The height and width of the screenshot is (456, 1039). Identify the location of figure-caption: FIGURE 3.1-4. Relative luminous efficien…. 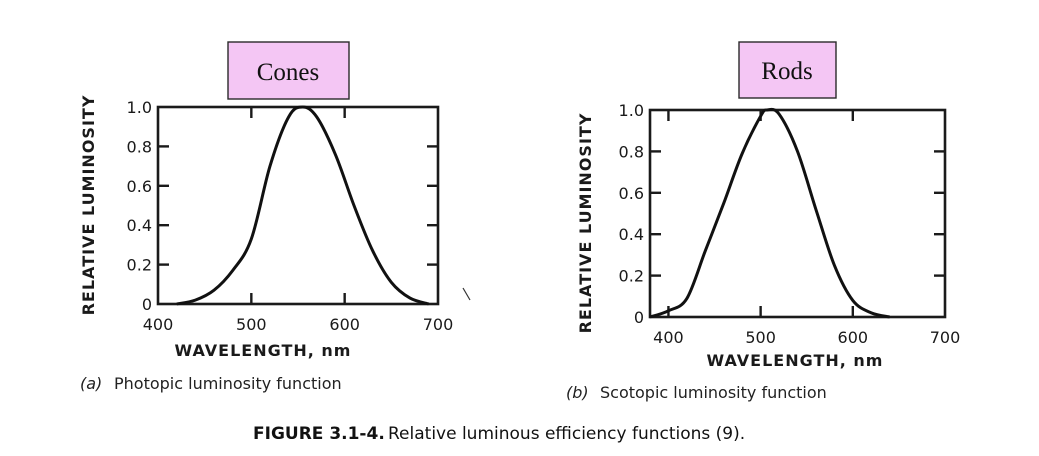
(499, 434).